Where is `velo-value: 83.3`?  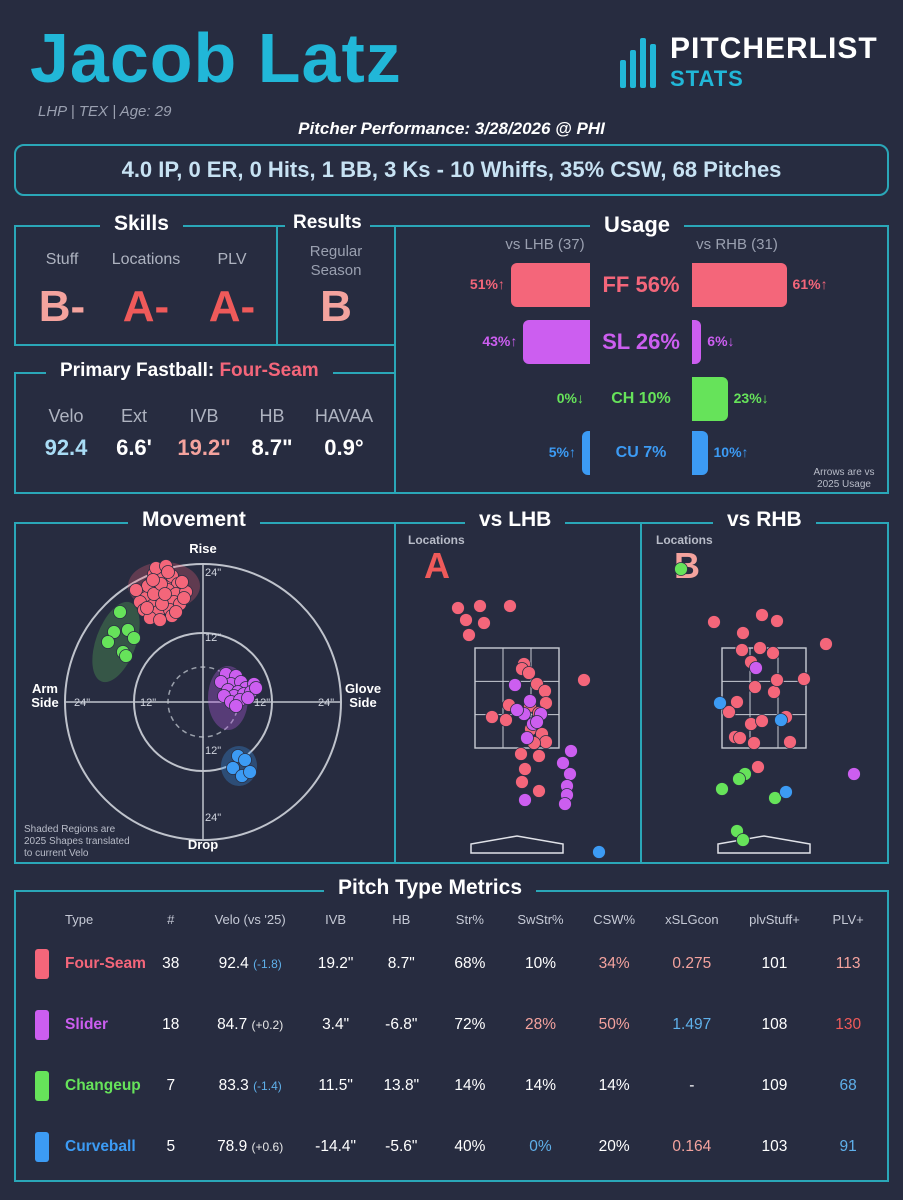
velo-value: 83.3 is located at coordinates (236, 1085).